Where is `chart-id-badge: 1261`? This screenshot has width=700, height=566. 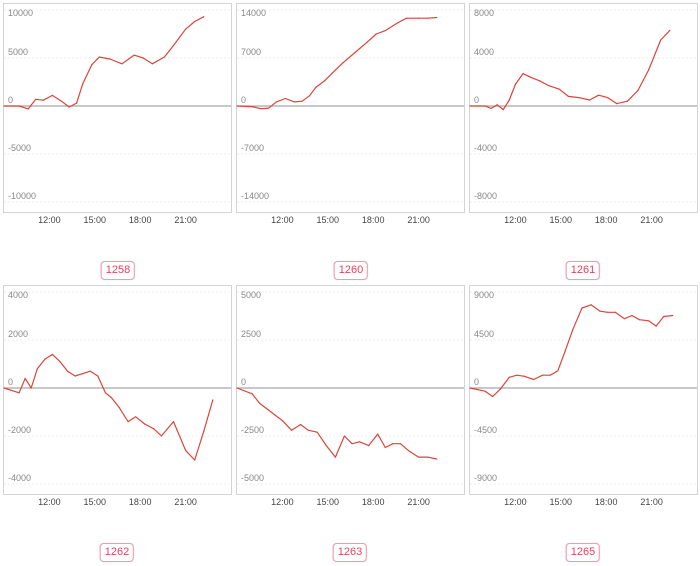
chart-id-badge: 1261 is located at coordinates (583, 270).